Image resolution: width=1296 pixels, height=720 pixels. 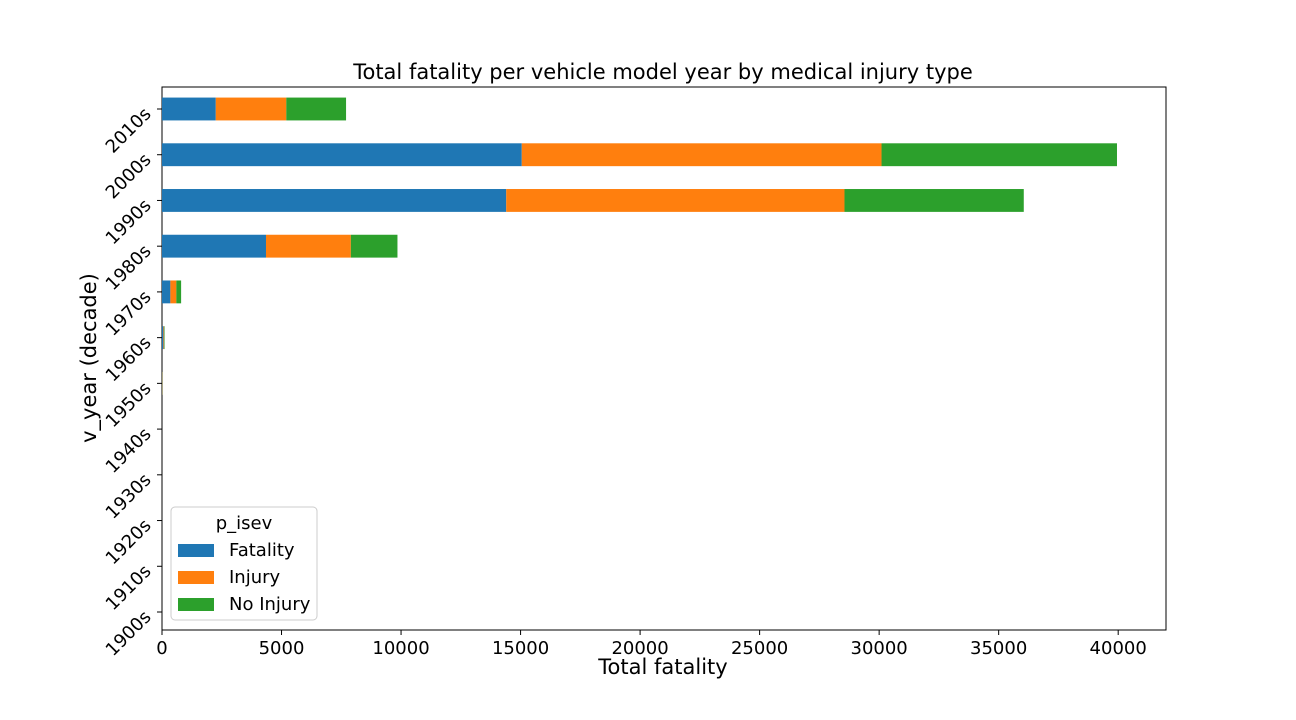 I want to click on x-tick-label: 15000, so click(x=520, y=648).